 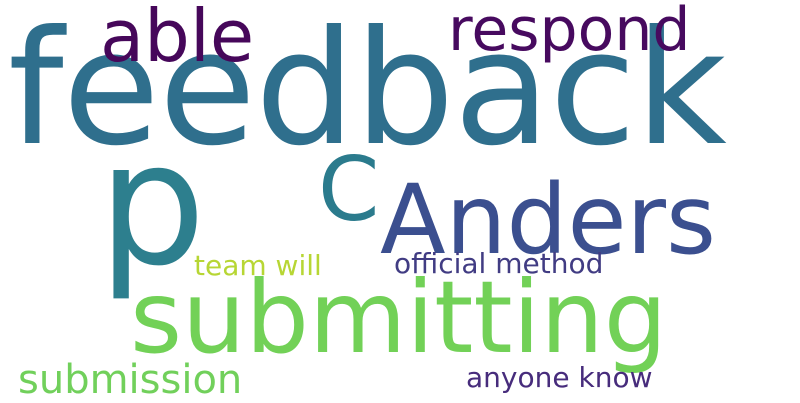 I want to click on word-able: able, so click(x=177, y=39).